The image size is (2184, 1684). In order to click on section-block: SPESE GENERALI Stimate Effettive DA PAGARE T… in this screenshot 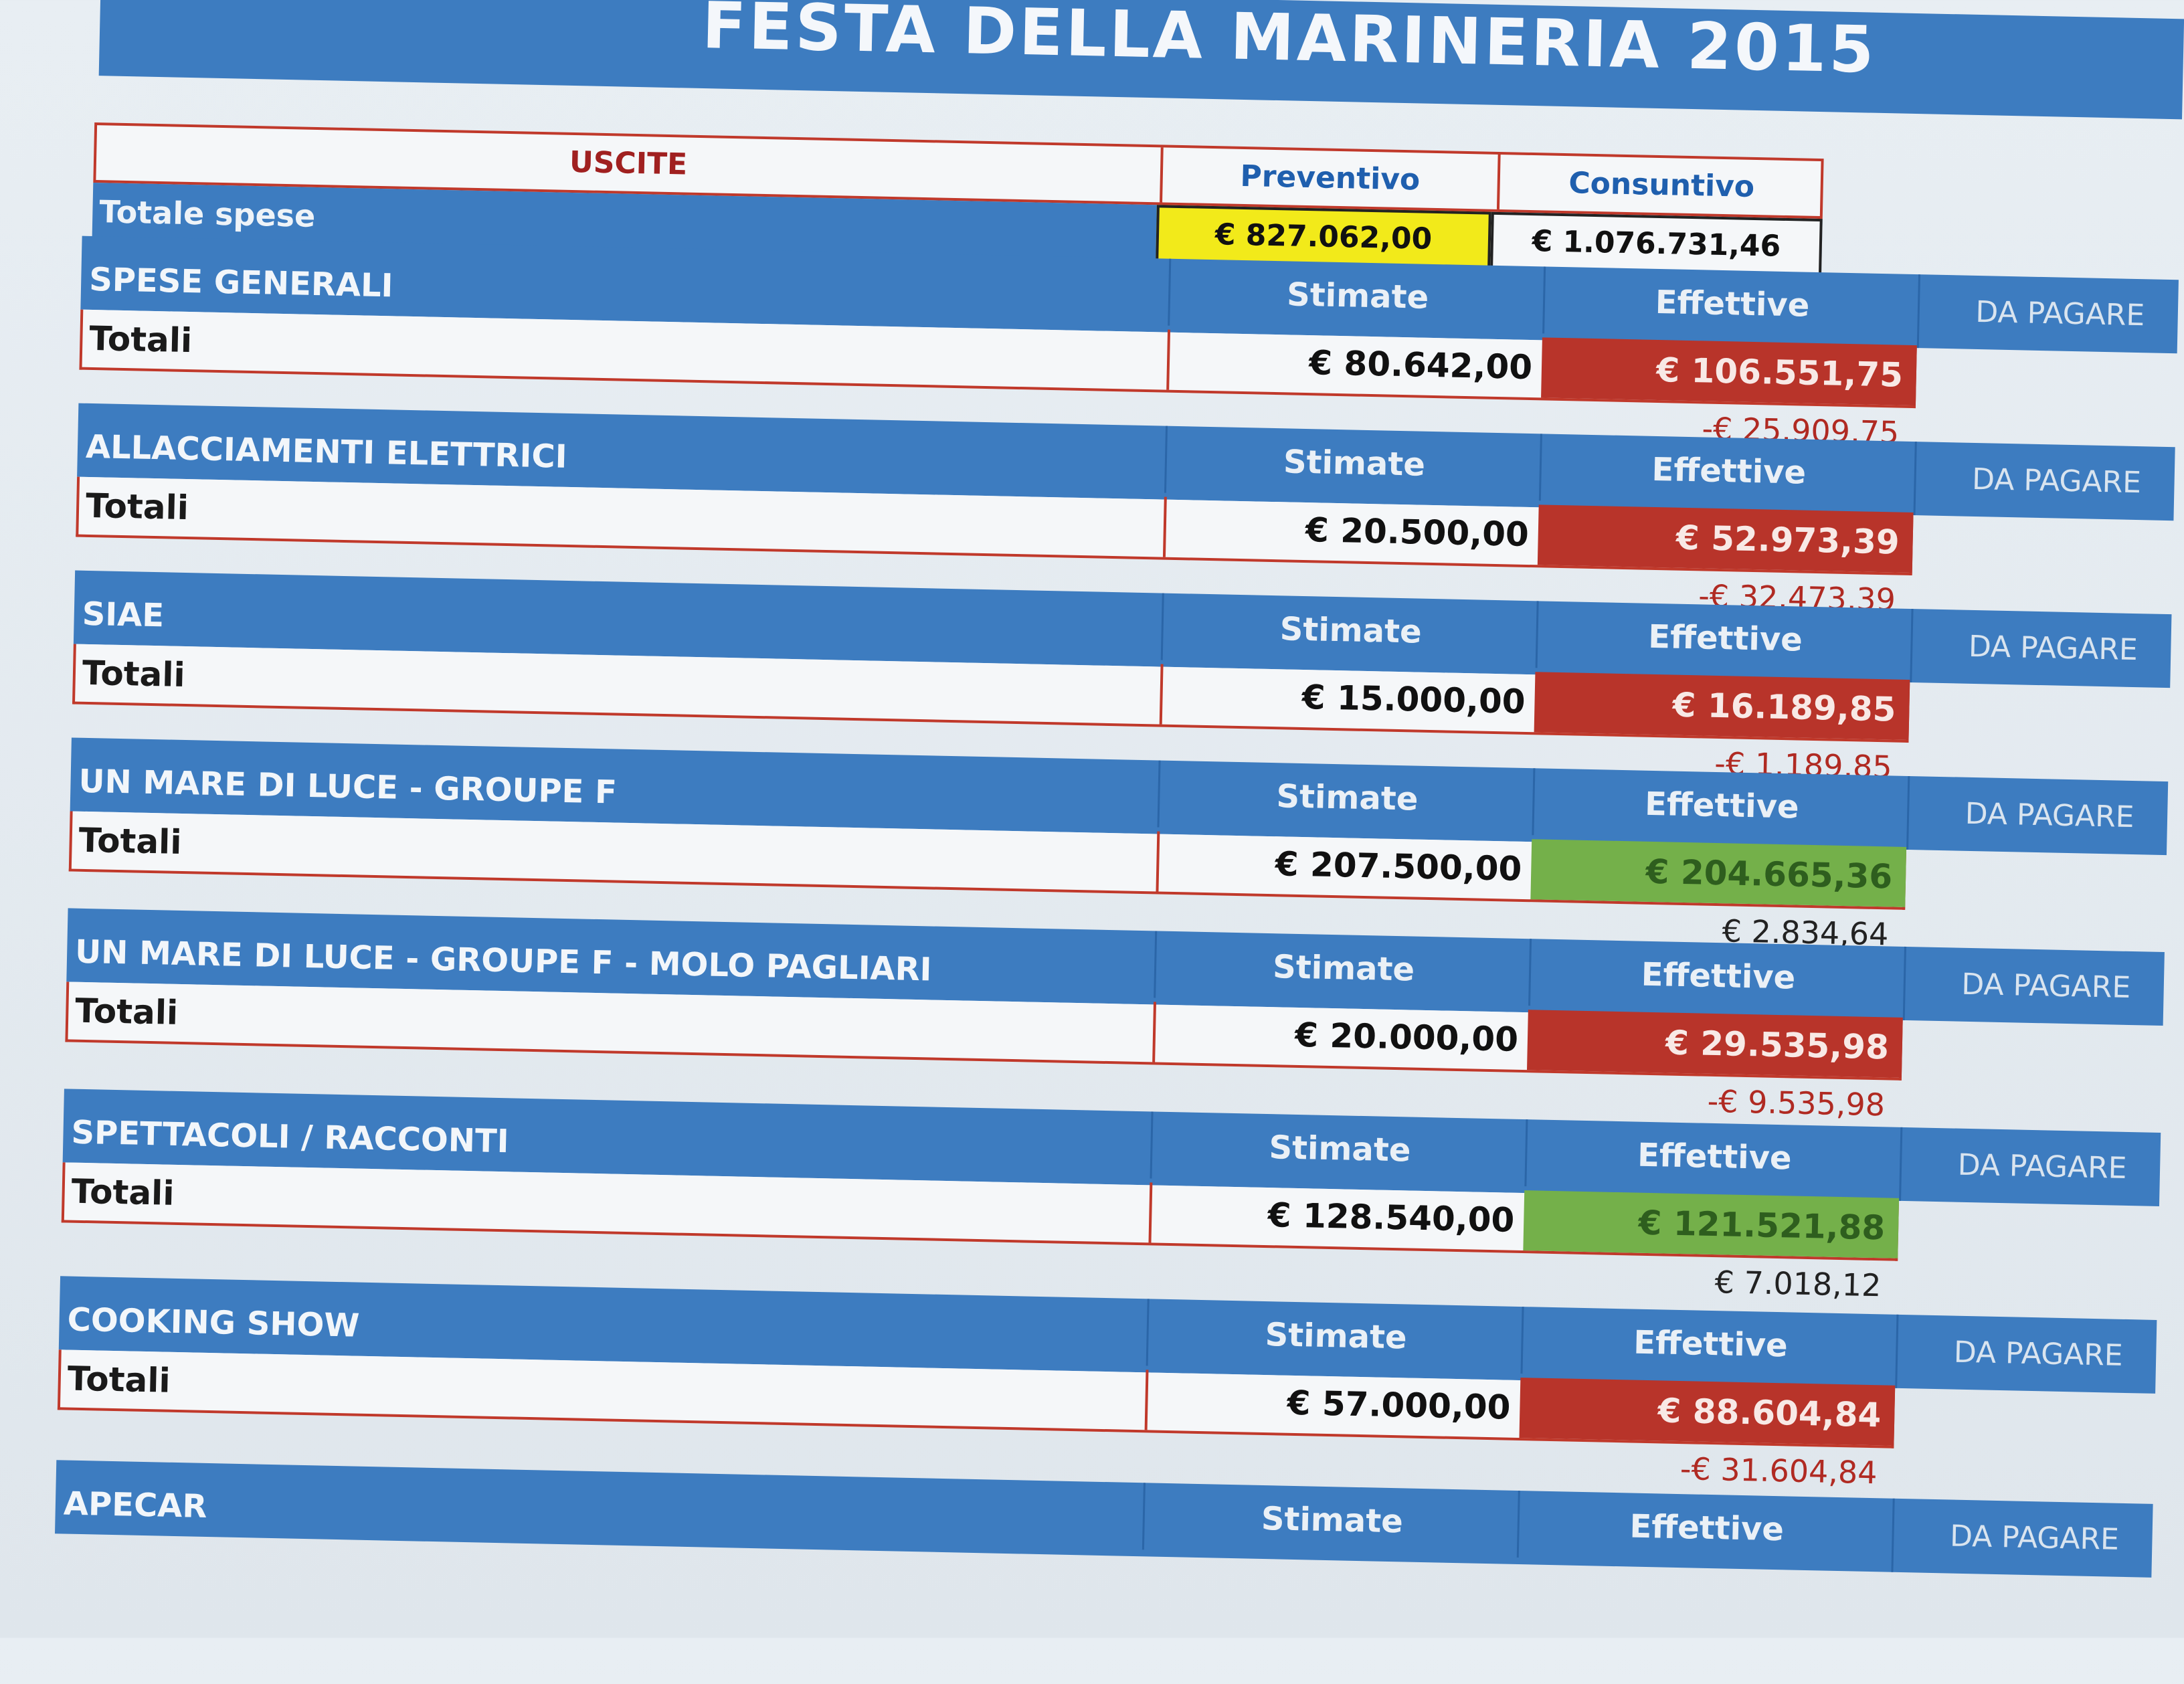, I will do `click(1131, 343)`.